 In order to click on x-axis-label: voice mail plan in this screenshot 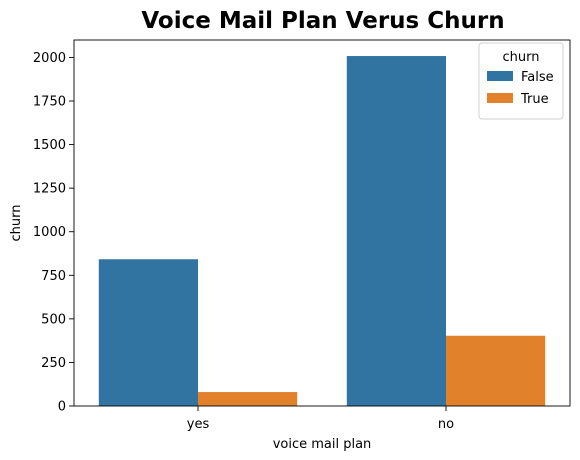, I will do `click(322, 444)`.